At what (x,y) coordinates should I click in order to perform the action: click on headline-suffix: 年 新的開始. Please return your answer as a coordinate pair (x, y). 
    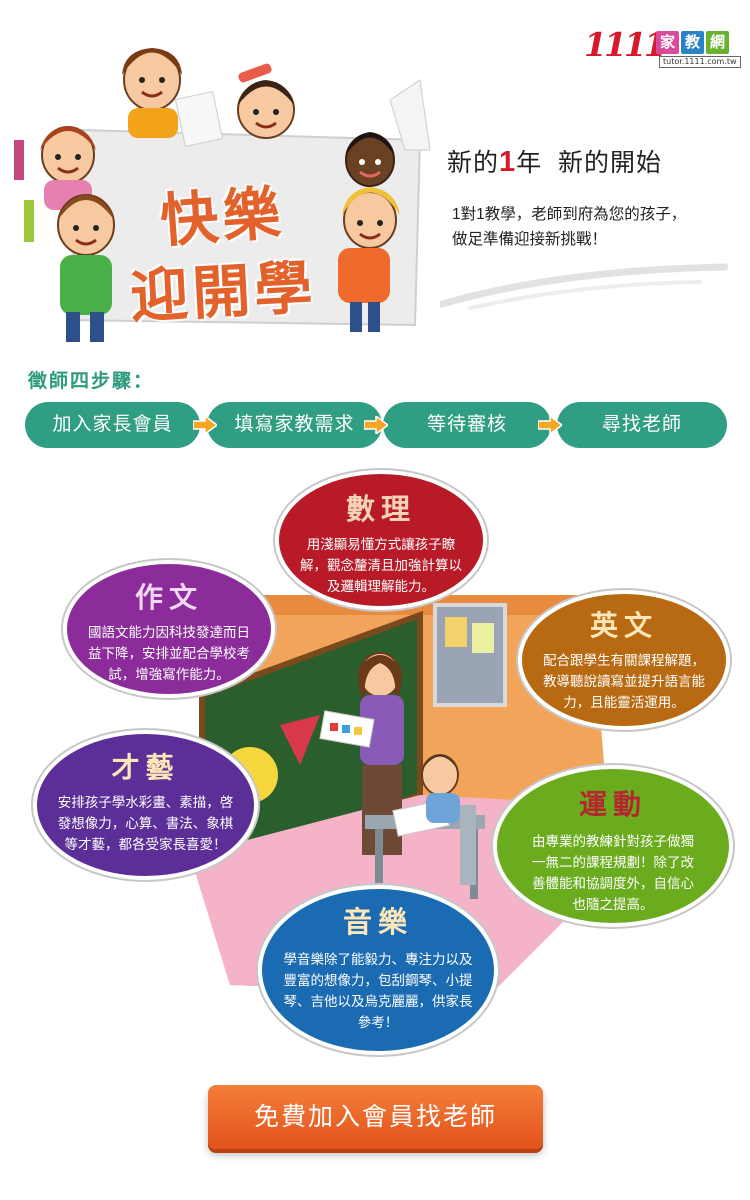
    Looking at the image, I should click on (589, 163).